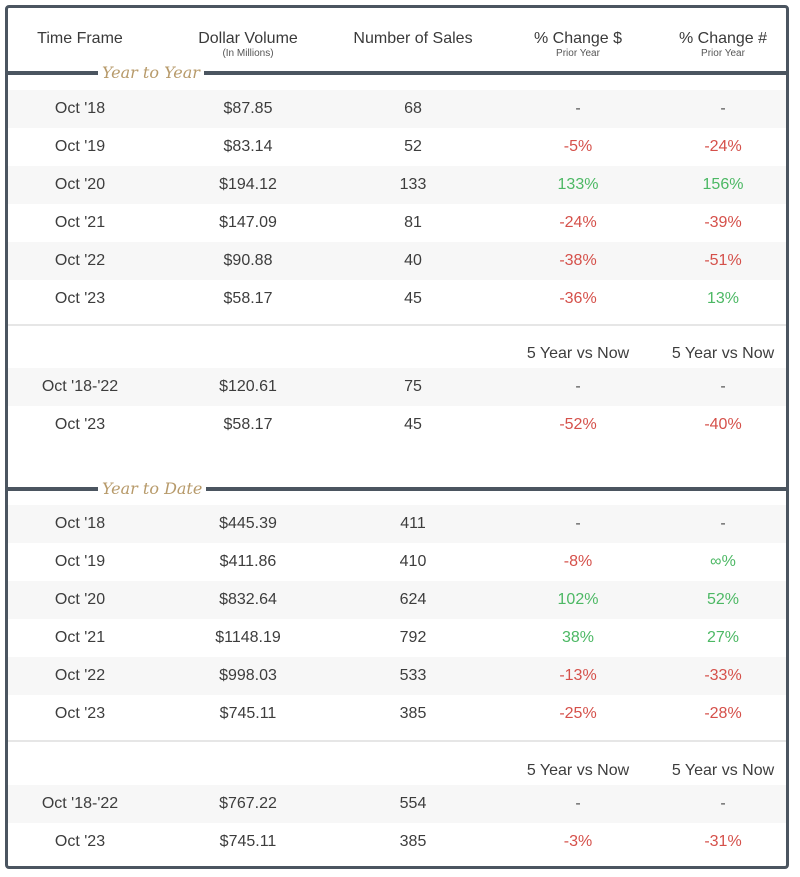 This screenshot has width=800, height=877. Describe the element at coordinates (413, 523) in the screenshot. I see `cell-number-of-sales: 411` at that location.